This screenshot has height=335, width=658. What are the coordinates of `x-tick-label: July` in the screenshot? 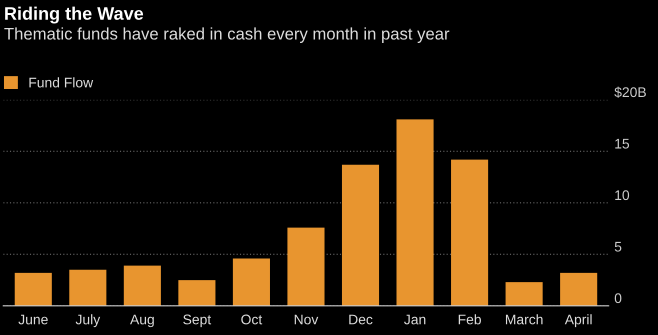 It's located at (88, 321).